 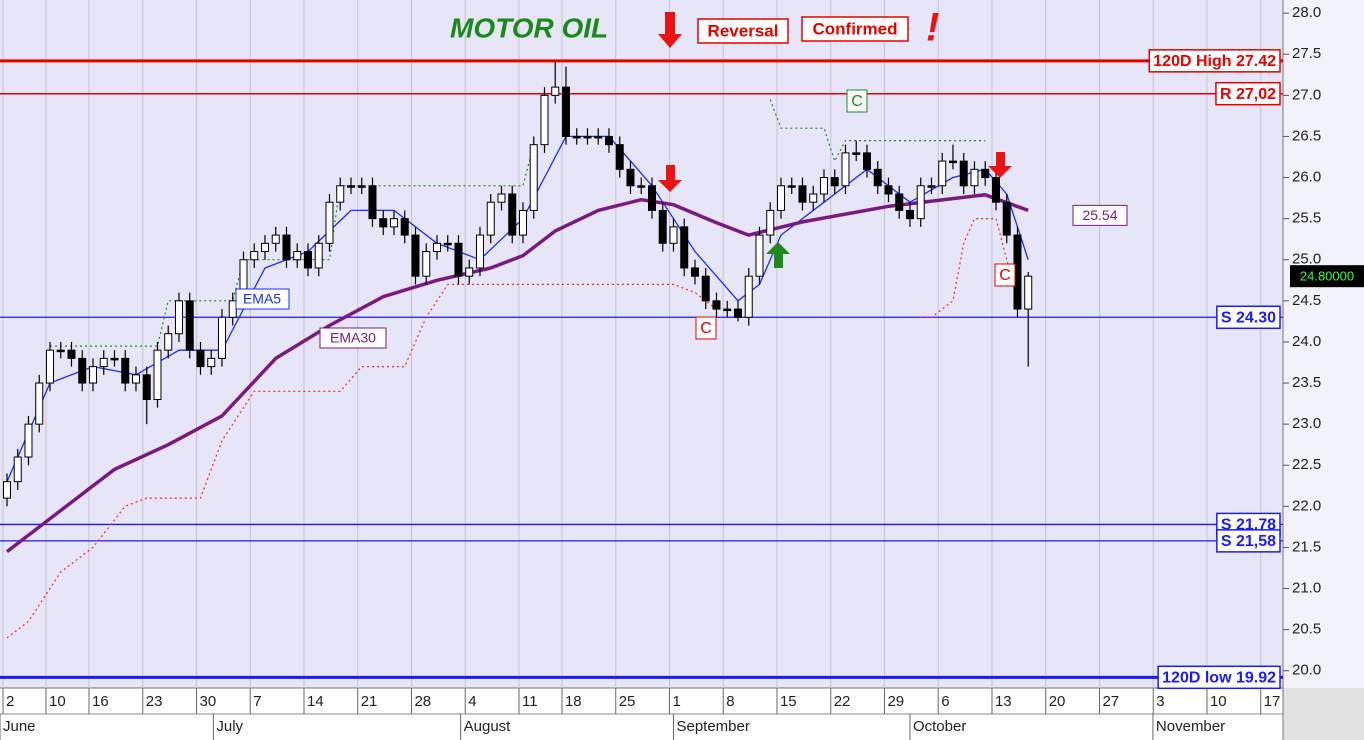 What do you see at coordinates (1306, 588) in the screenshot?
I see `y-tick-label: 21.0` at bounding box center [1306, 588].